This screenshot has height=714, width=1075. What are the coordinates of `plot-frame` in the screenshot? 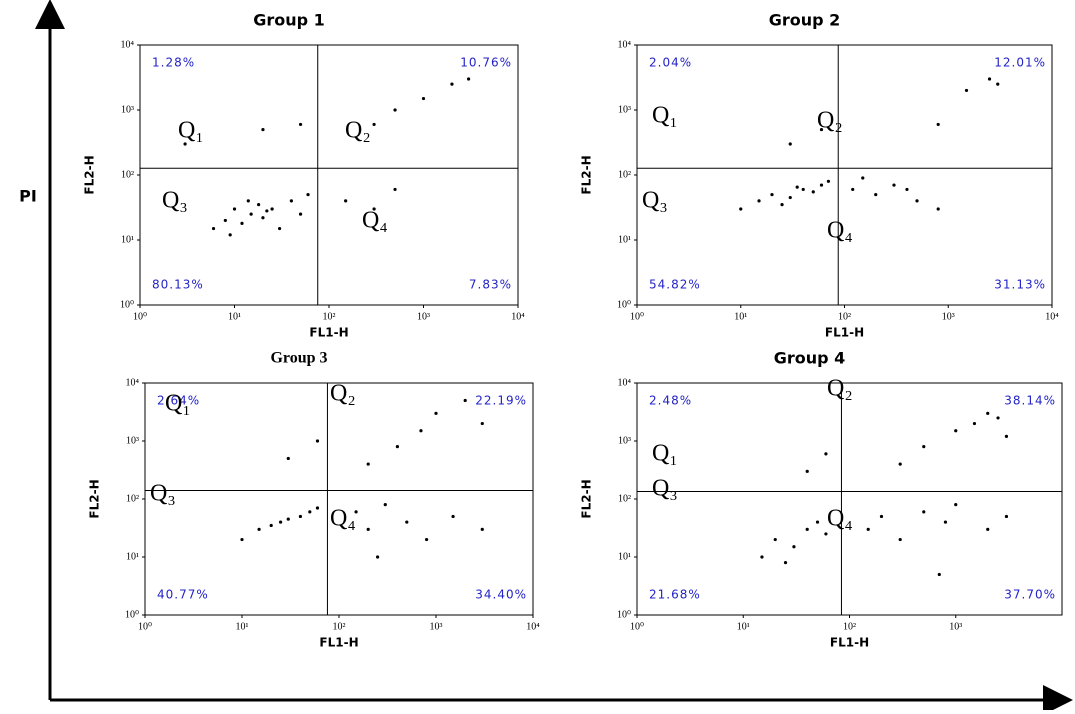 It's located at (339, 499).